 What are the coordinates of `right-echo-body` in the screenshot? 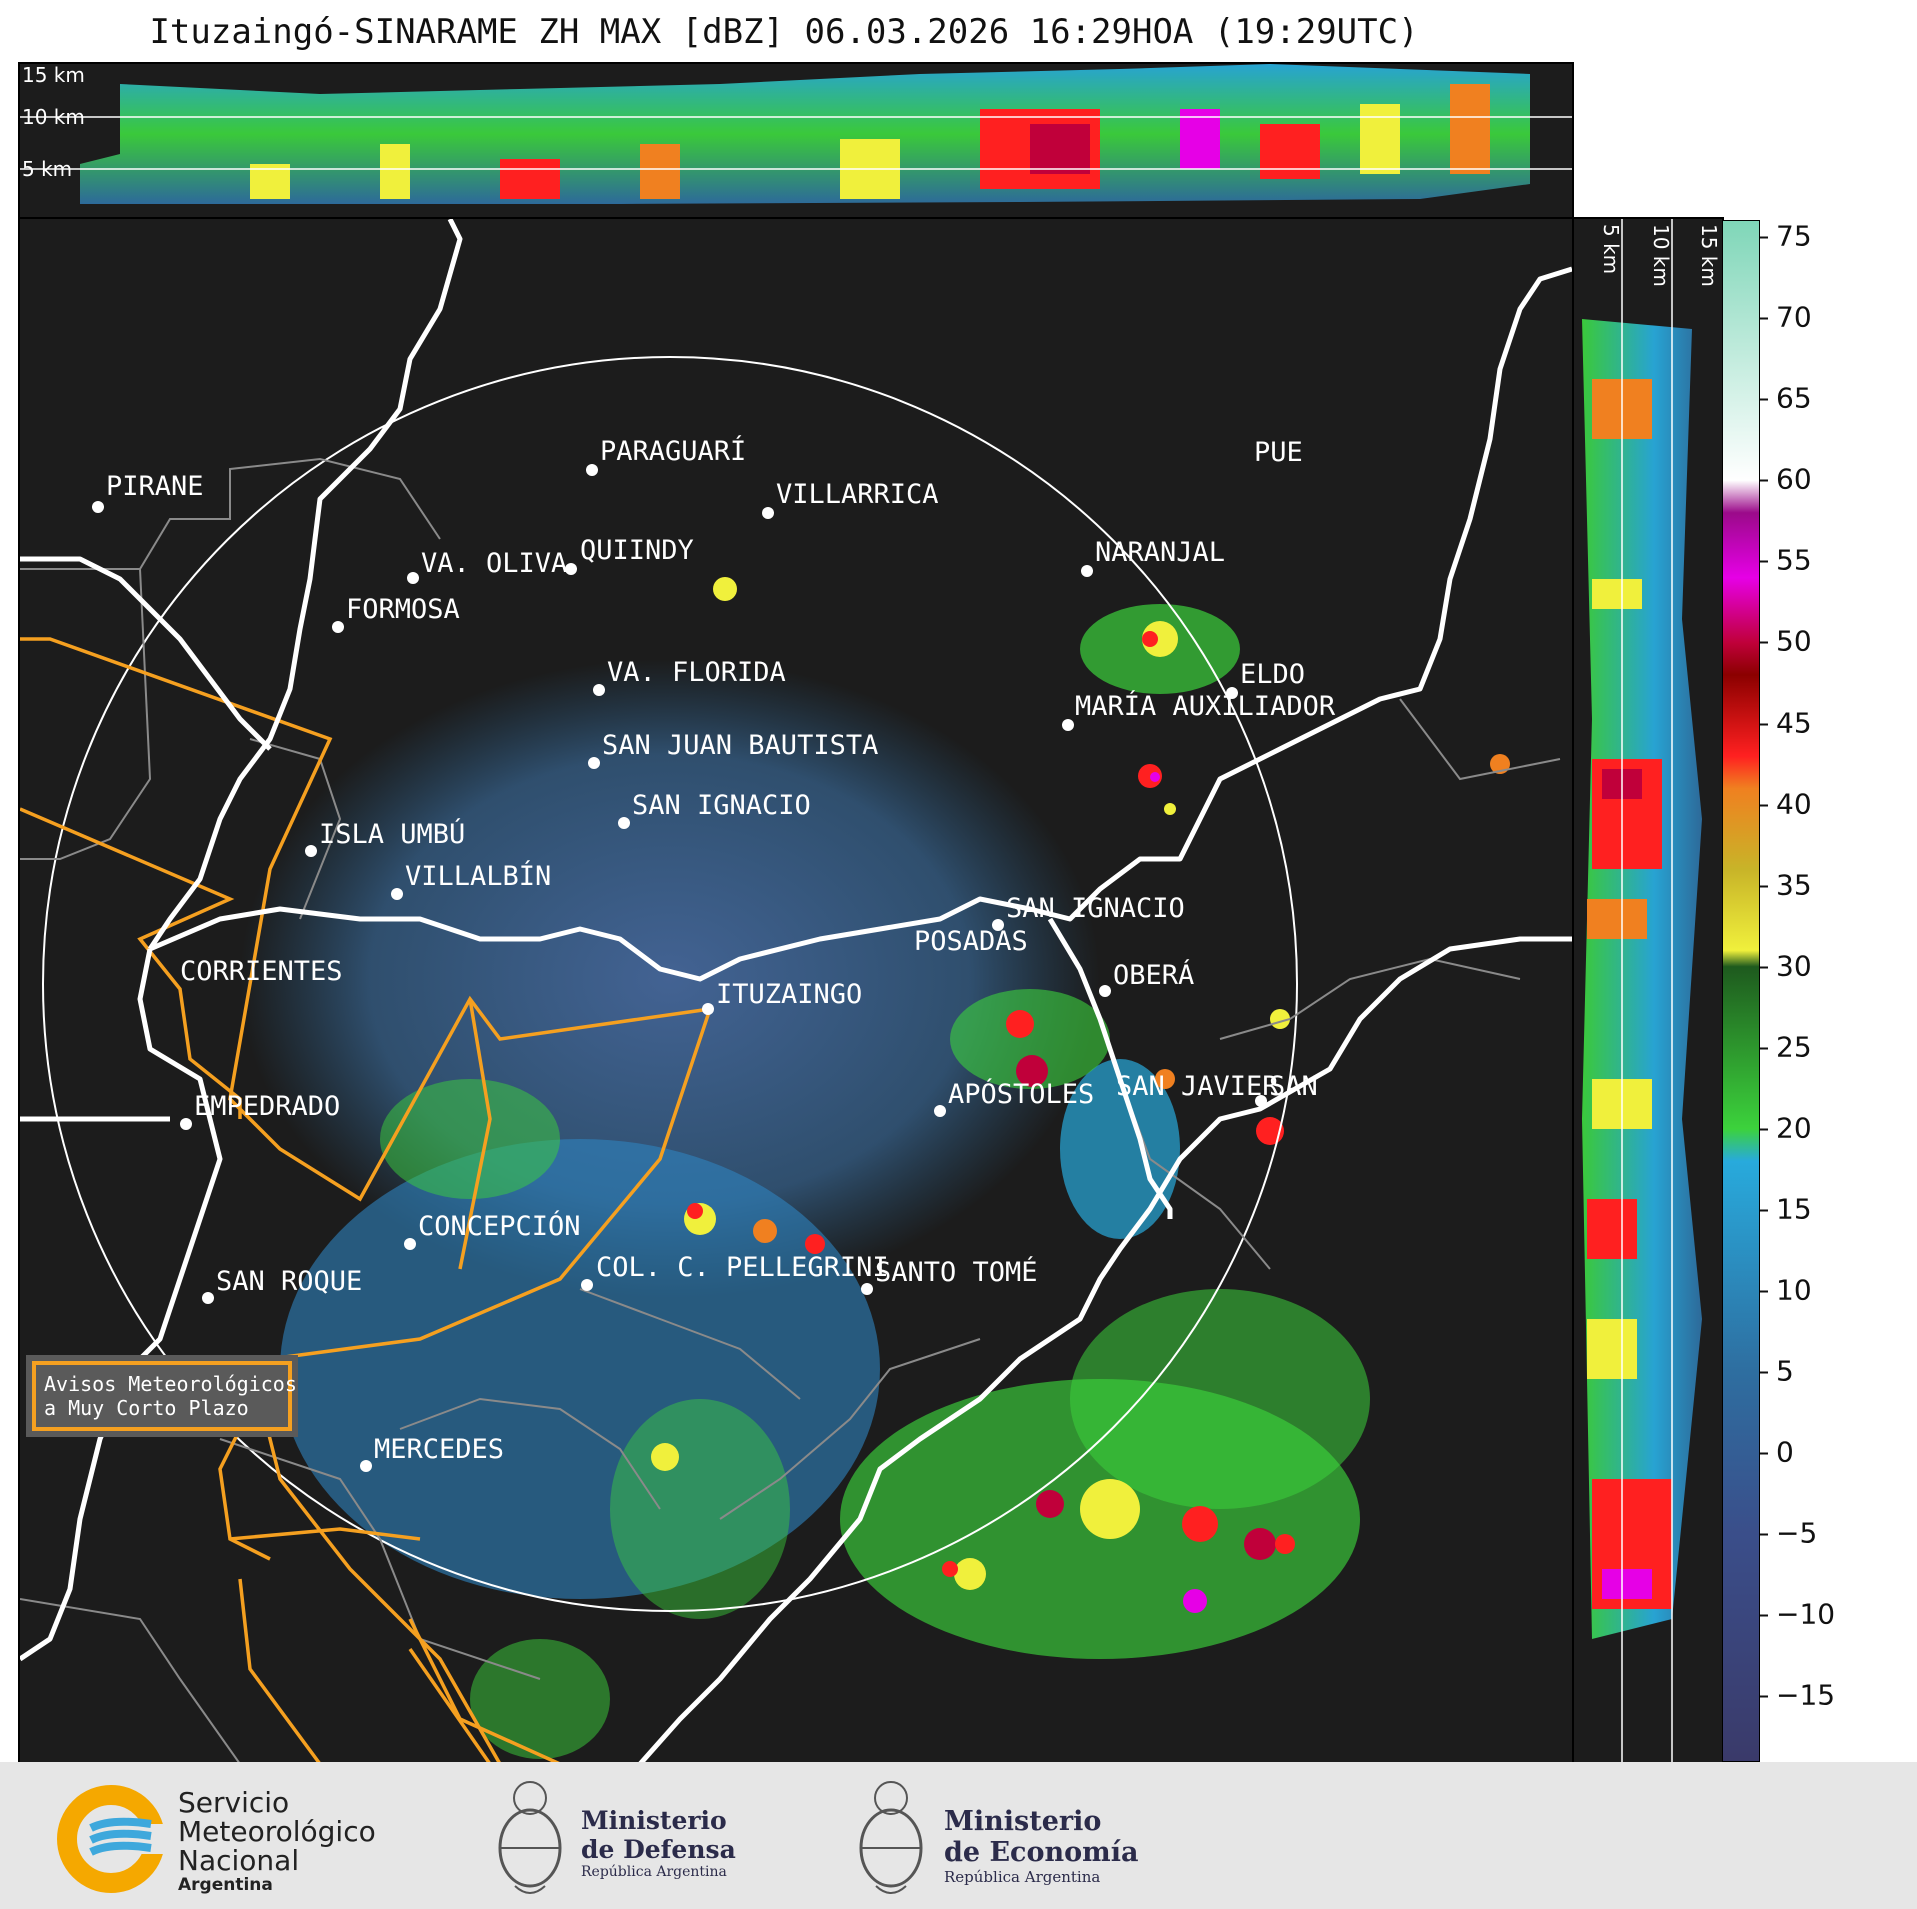 It's located at (1642, 979).